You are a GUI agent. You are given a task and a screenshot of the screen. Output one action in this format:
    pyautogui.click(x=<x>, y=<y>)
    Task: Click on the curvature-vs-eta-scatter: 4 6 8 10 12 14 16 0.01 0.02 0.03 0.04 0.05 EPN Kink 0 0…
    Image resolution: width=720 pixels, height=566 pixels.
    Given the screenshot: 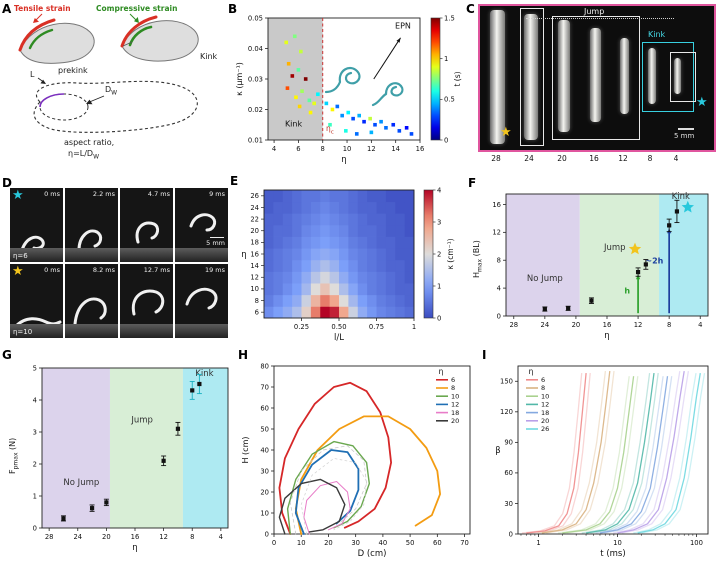 What is the action you would take?
    pyautogui.click(x=348, y=89)
    